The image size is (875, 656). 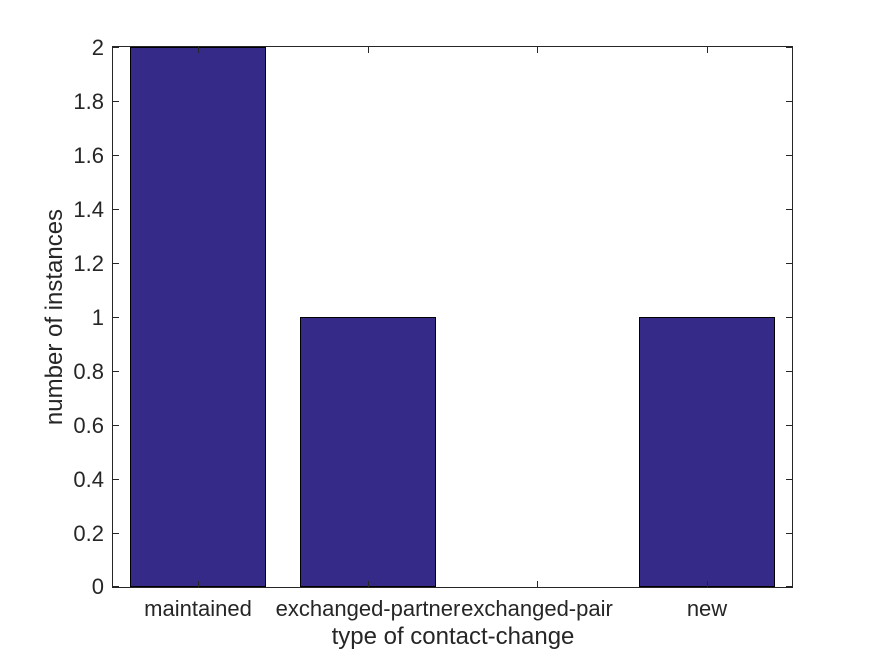 What do you see at coordinates (88, 263) in the screenshot?
I see `y-tick-label: 1.2` at bounding box center [88, 263].